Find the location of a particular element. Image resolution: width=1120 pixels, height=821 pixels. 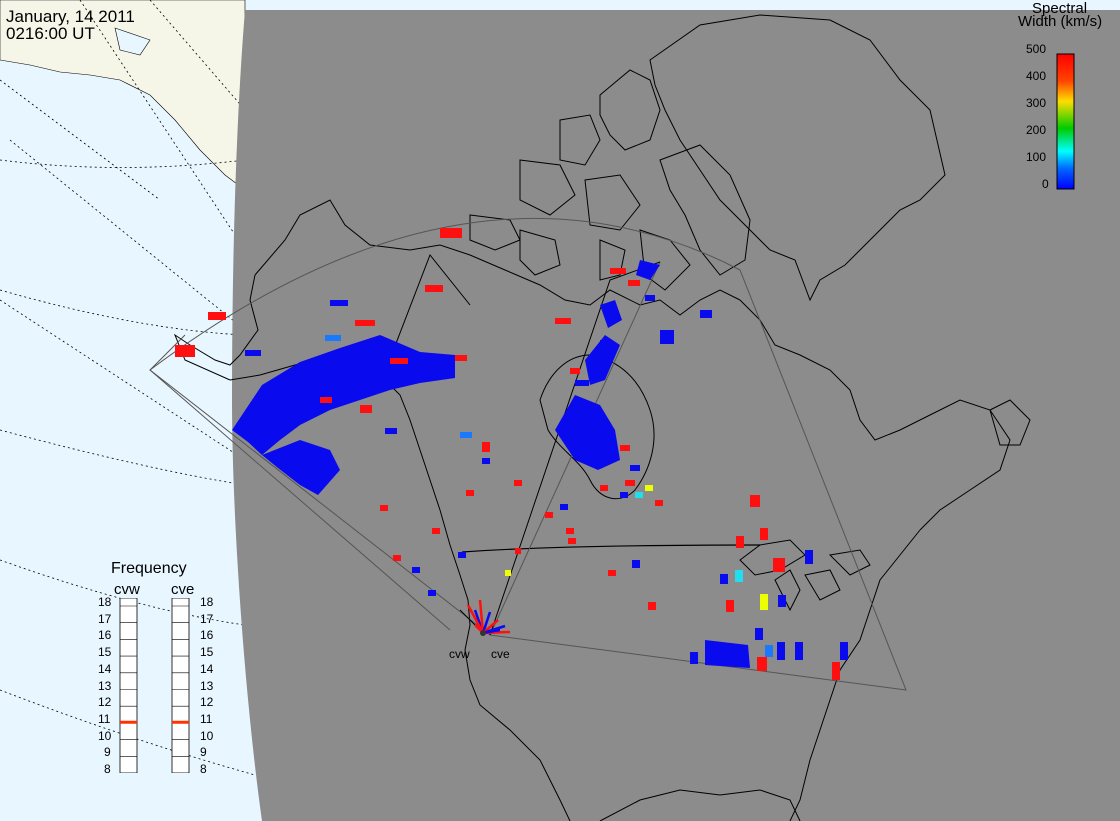

colorbar-tick-label: 200 is located at coordinates (1036, 130).